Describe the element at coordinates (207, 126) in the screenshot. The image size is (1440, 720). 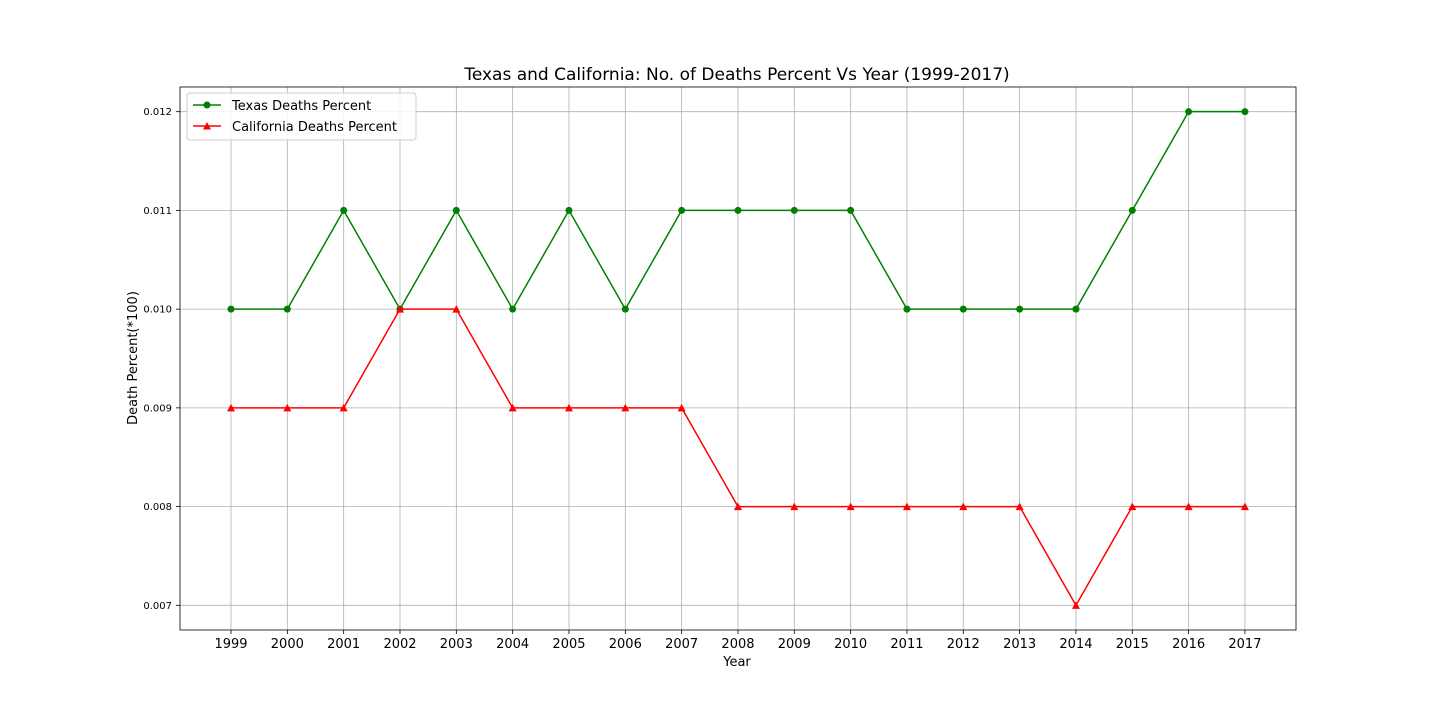
I see `legend-marker-california` at that location.